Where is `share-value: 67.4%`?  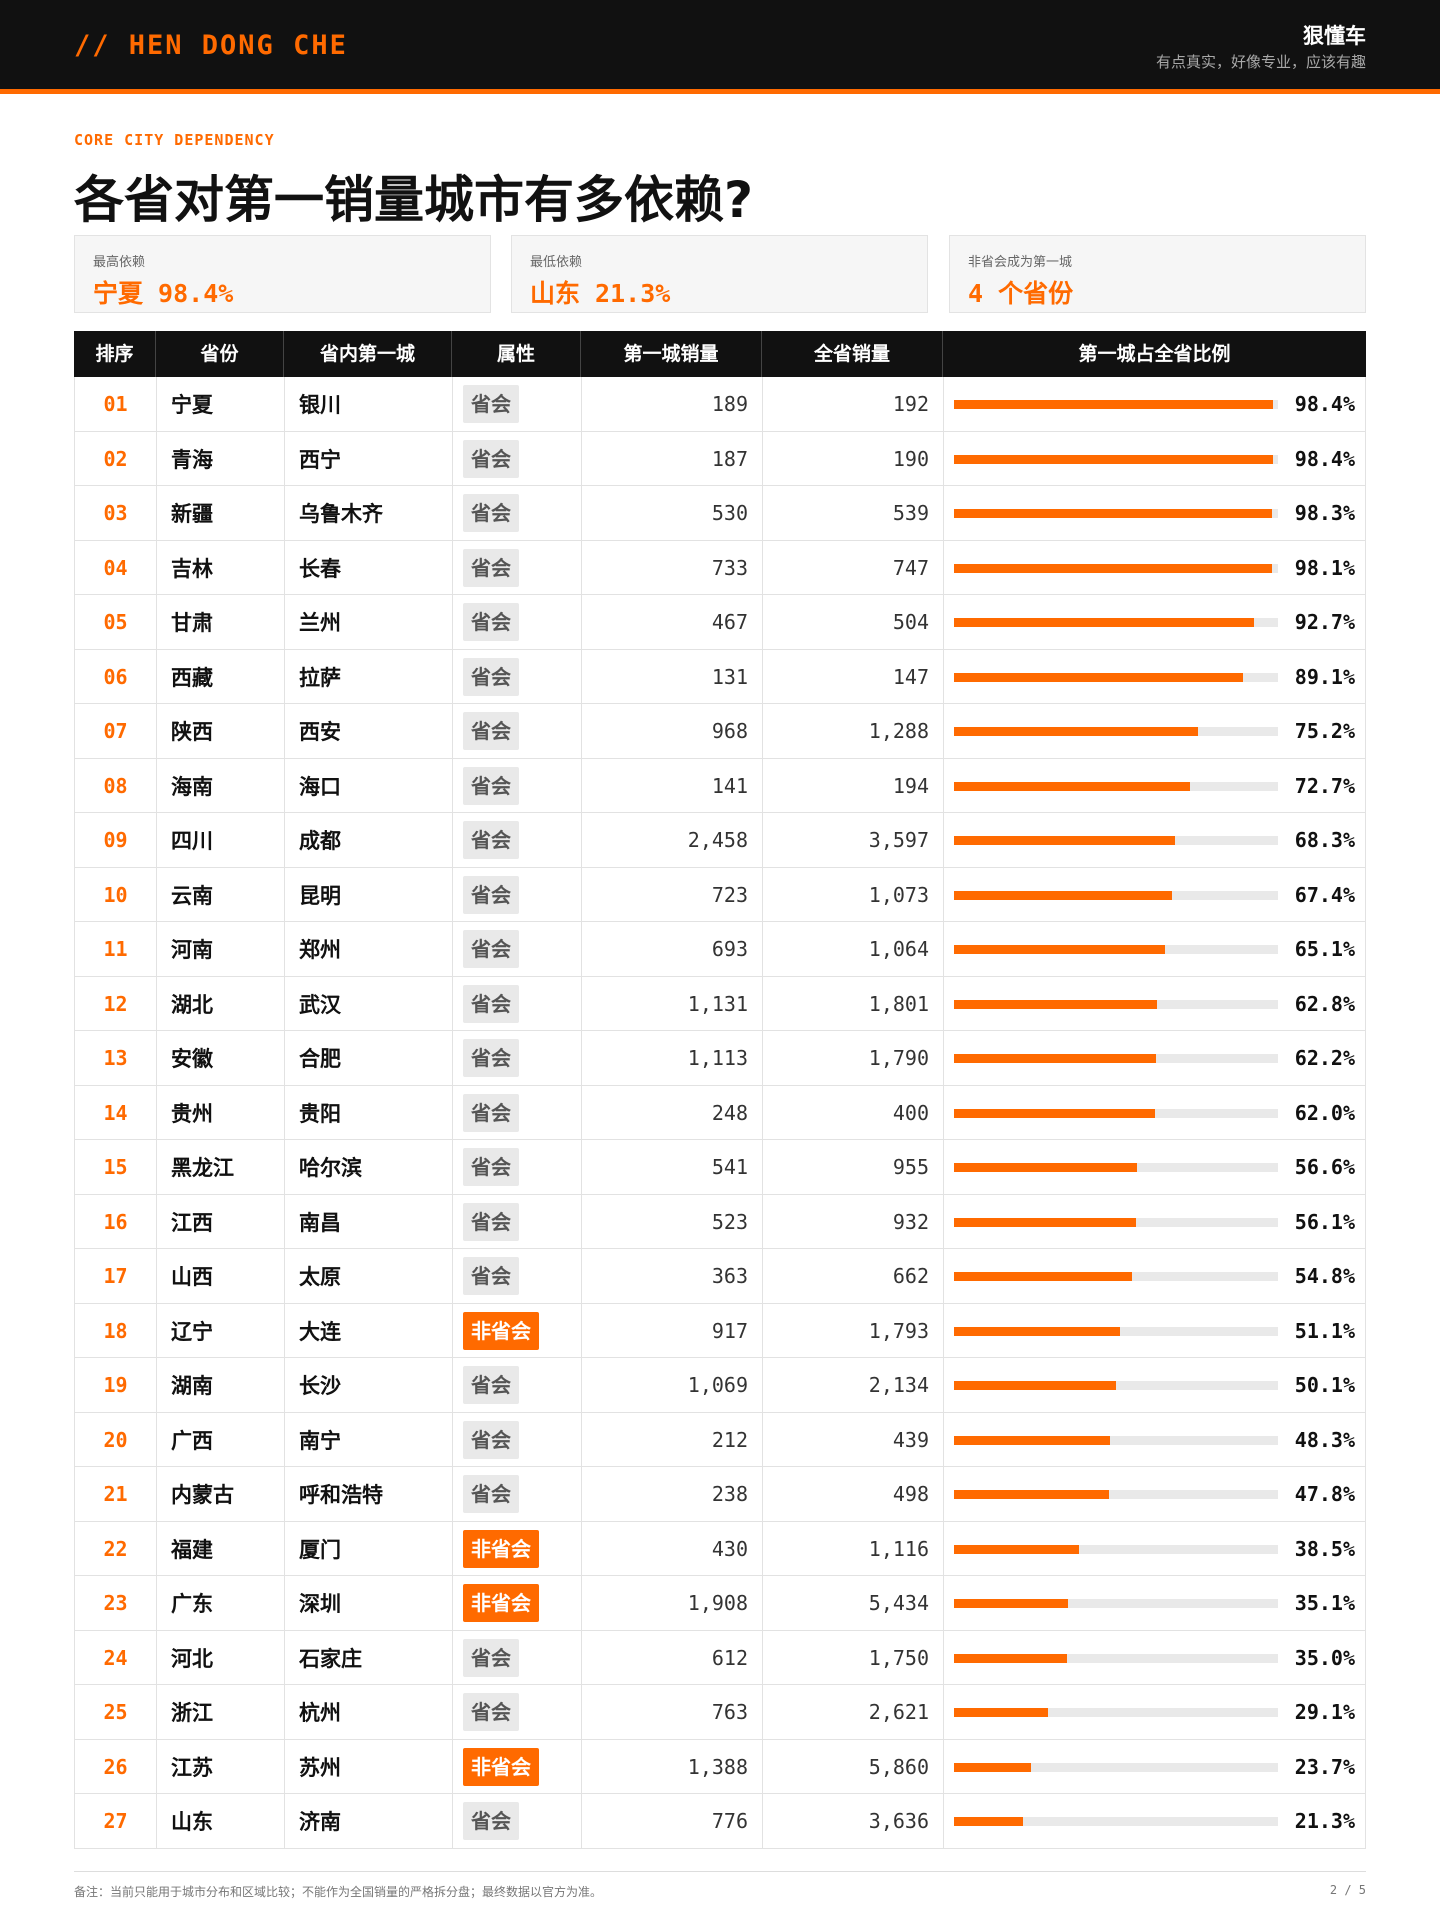 share-value: 67.4% is located at coordinates (1324, 894).